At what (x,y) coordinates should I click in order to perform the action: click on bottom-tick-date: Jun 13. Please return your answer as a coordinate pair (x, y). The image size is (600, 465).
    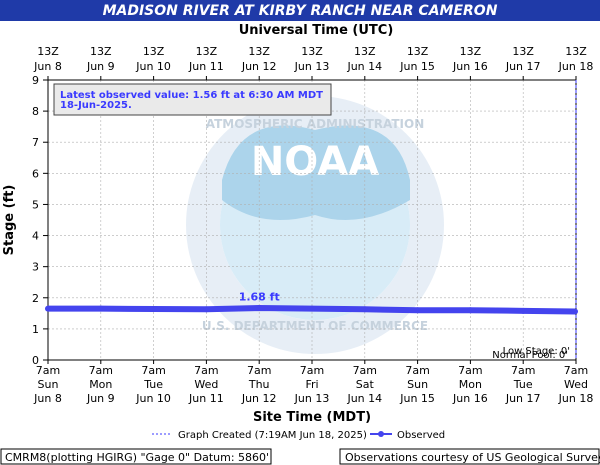
    Looking at the image, I should click on (312, 398).